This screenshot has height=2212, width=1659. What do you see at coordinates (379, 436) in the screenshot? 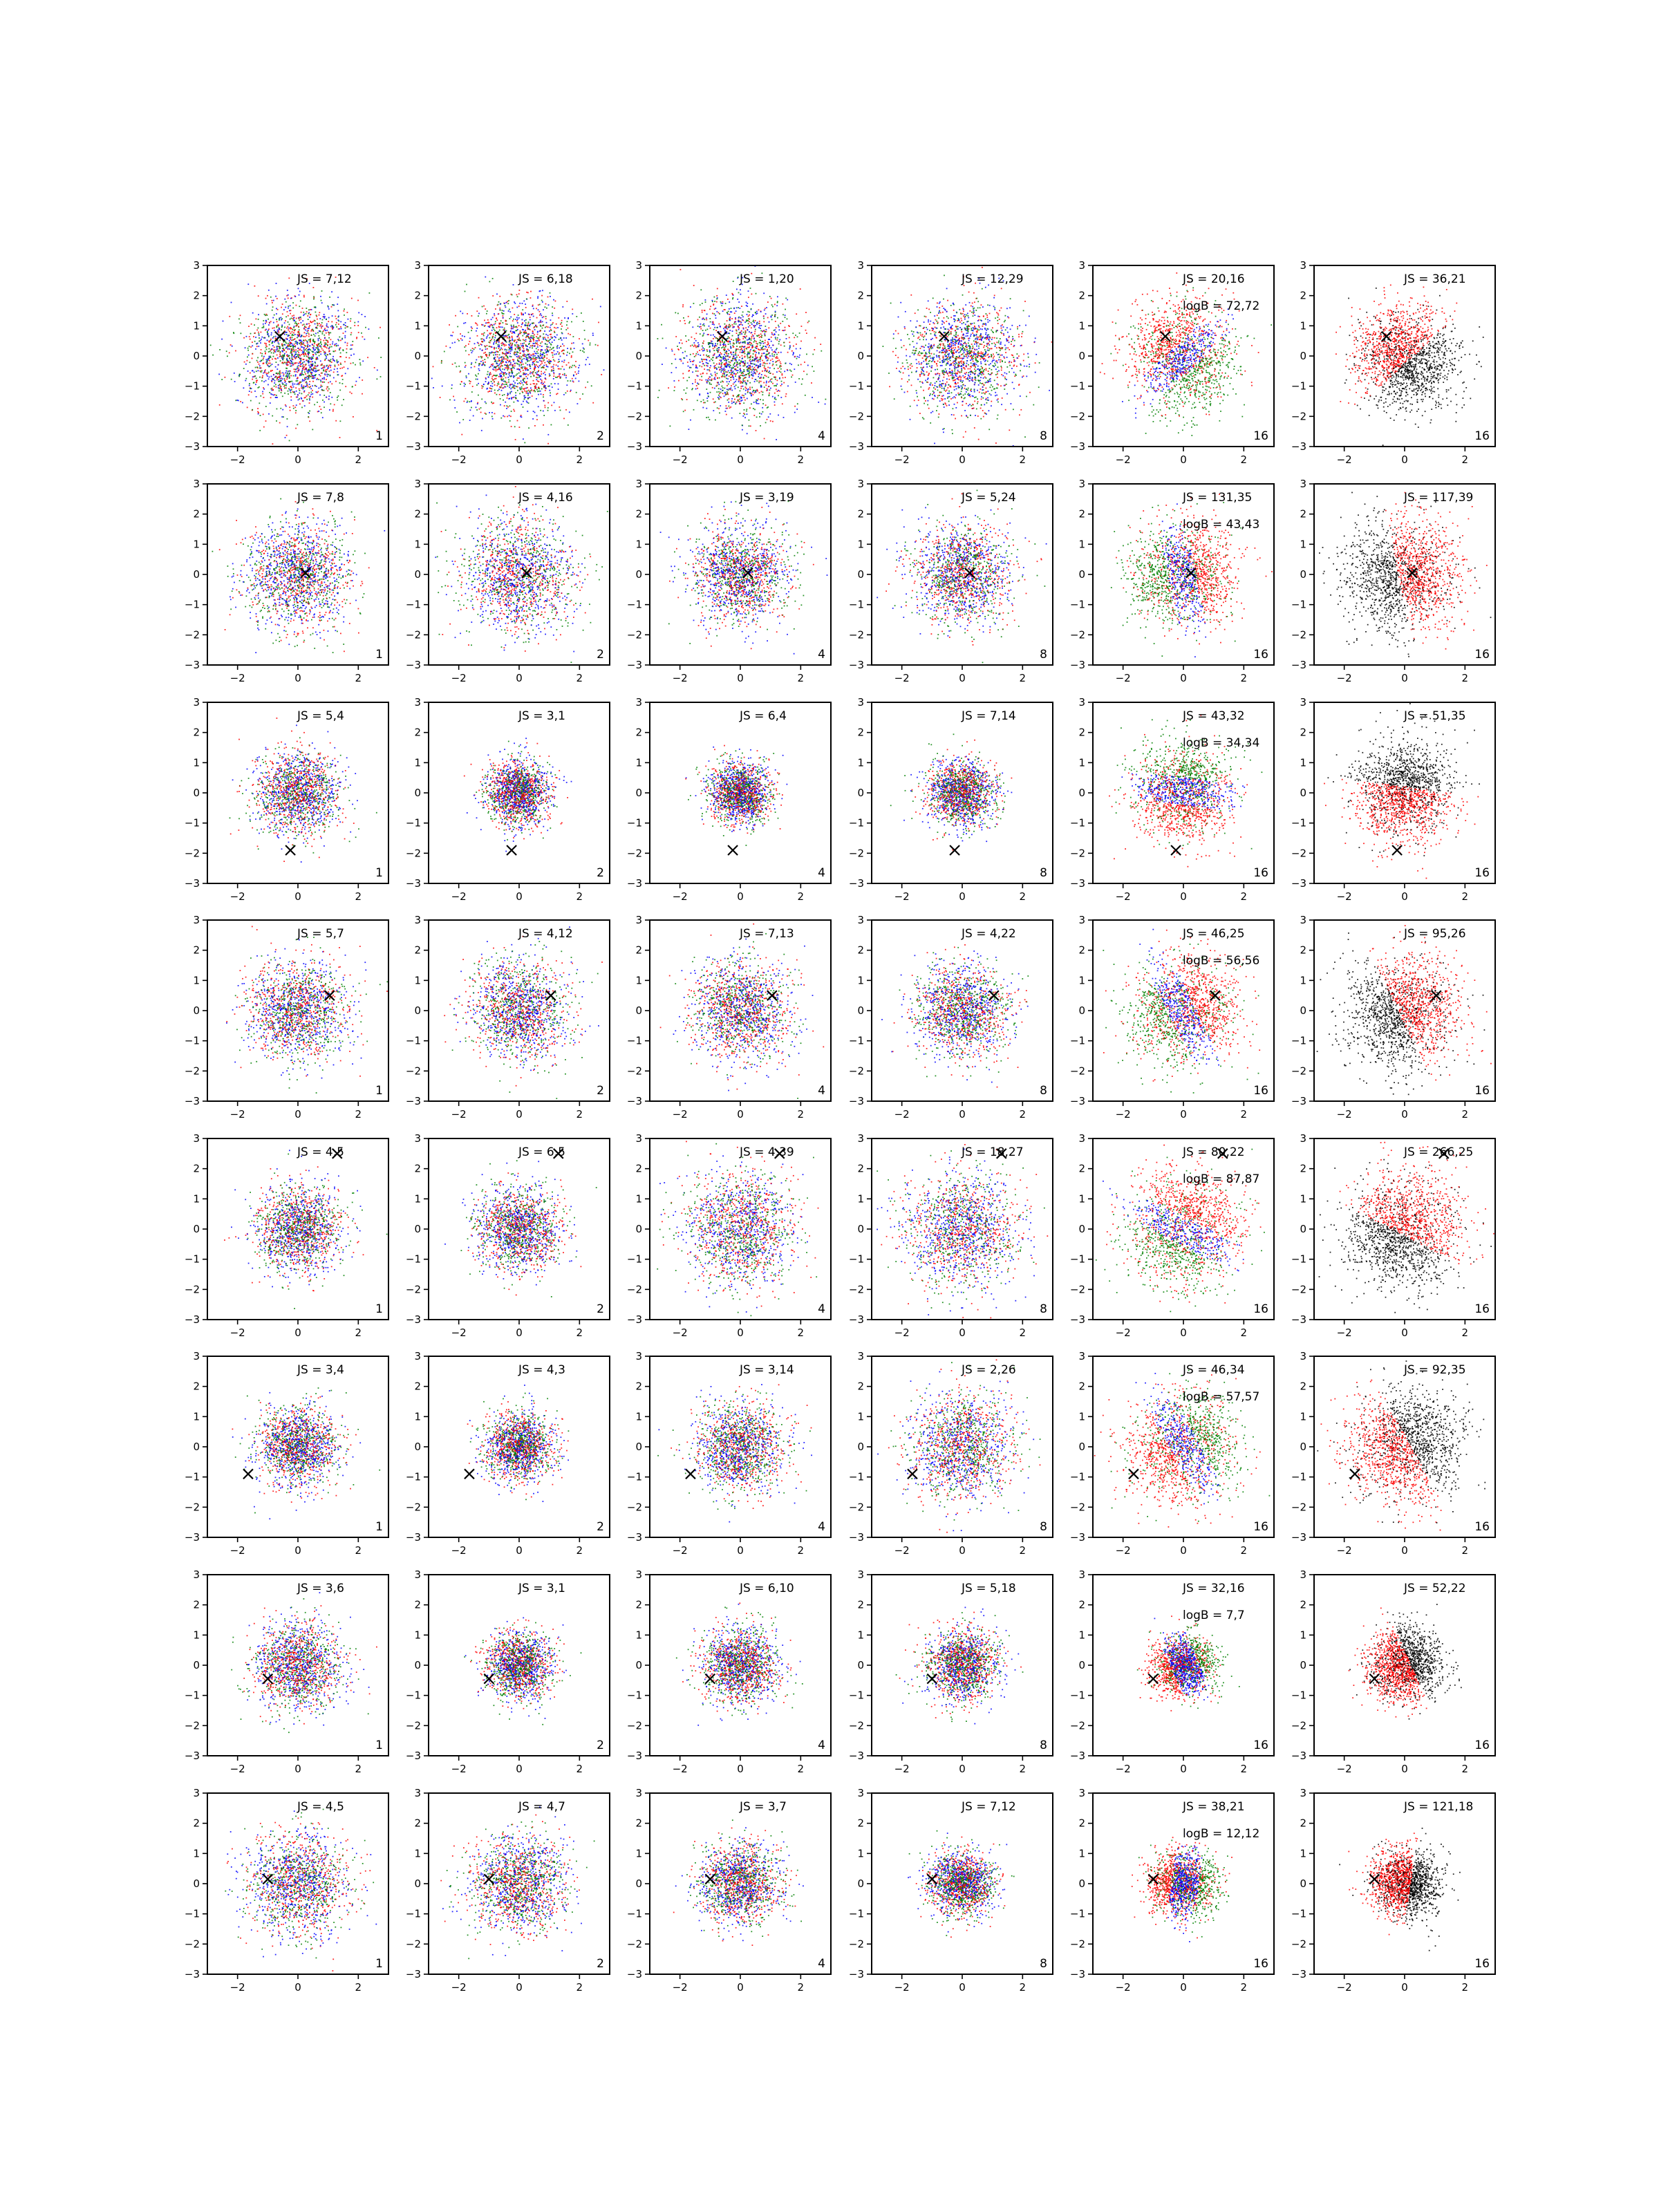
I see `count-label: 1` at bounding box center [379, 436].